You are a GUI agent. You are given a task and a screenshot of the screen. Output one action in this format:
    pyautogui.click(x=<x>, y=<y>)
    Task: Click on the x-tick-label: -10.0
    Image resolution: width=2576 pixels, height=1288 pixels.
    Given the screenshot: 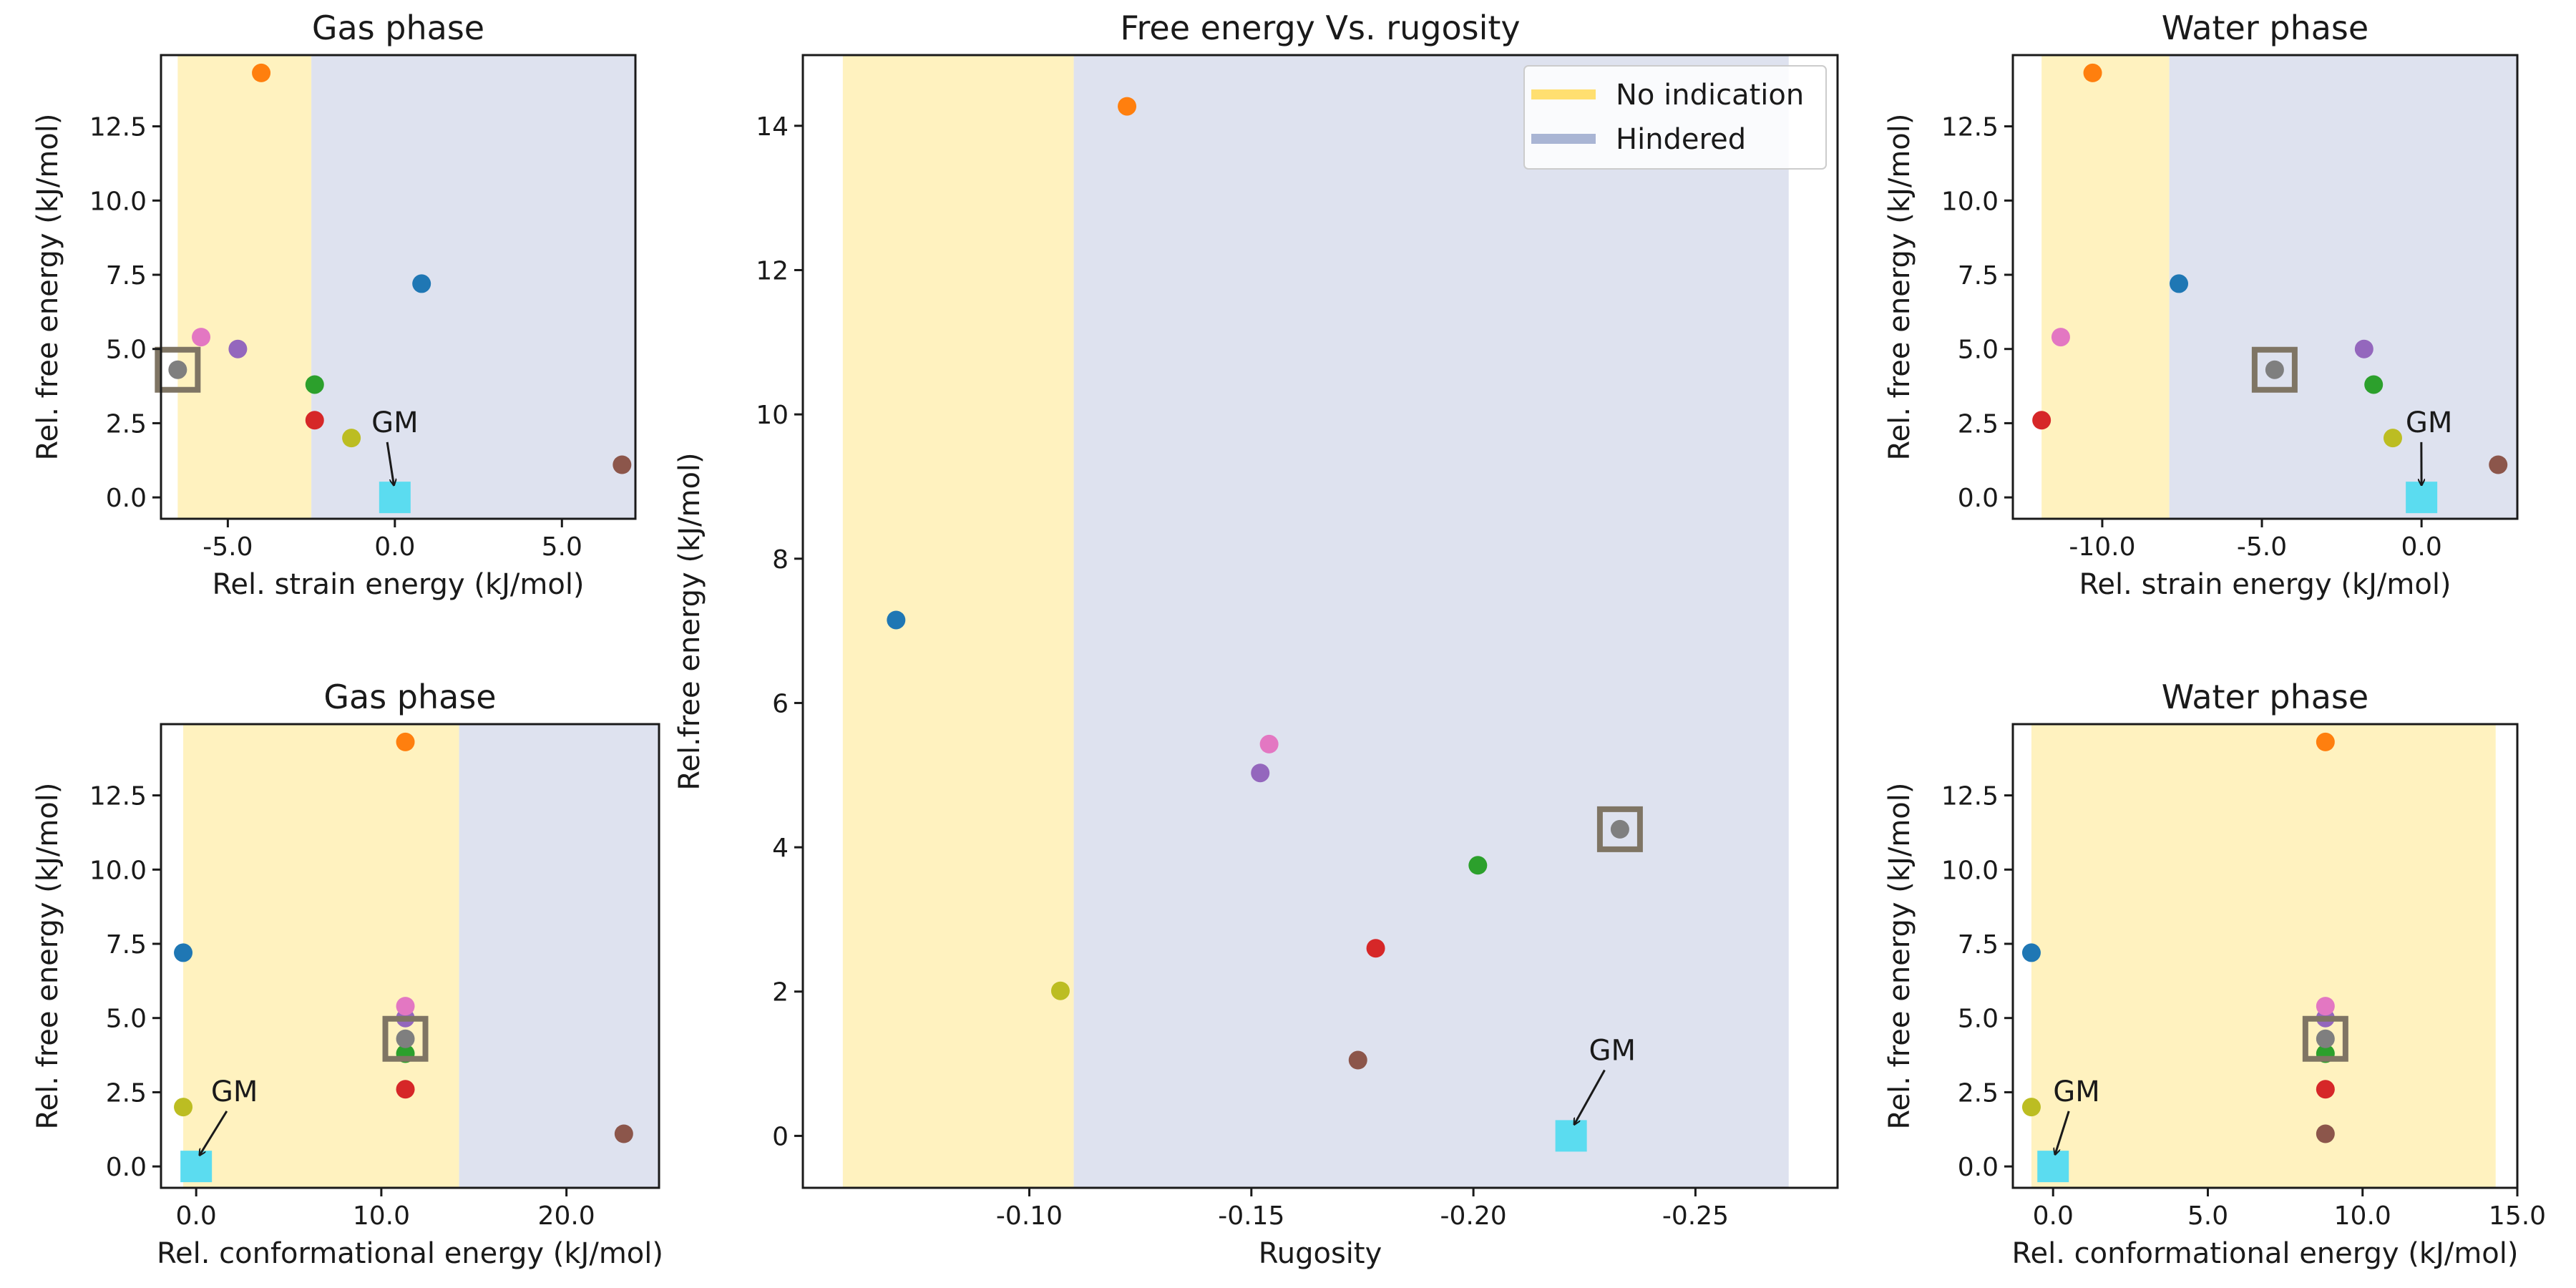 What is the action you would take?
    pyautogui.click(x=2102, y=547)
    